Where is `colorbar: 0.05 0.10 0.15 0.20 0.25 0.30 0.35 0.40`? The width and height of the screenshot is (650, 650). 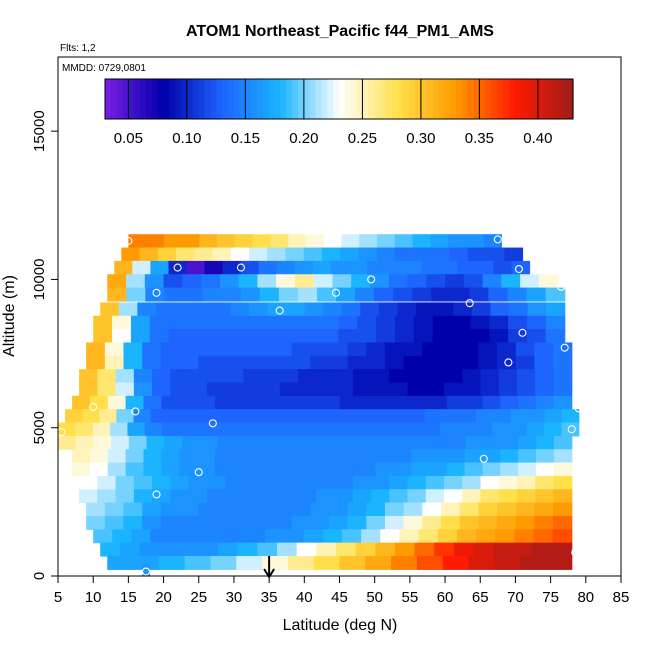 colorbar: 0.05 0.10 0.15 0.20 0.25 0.30 0.35 0.40 is located at coordinates (339, 112).